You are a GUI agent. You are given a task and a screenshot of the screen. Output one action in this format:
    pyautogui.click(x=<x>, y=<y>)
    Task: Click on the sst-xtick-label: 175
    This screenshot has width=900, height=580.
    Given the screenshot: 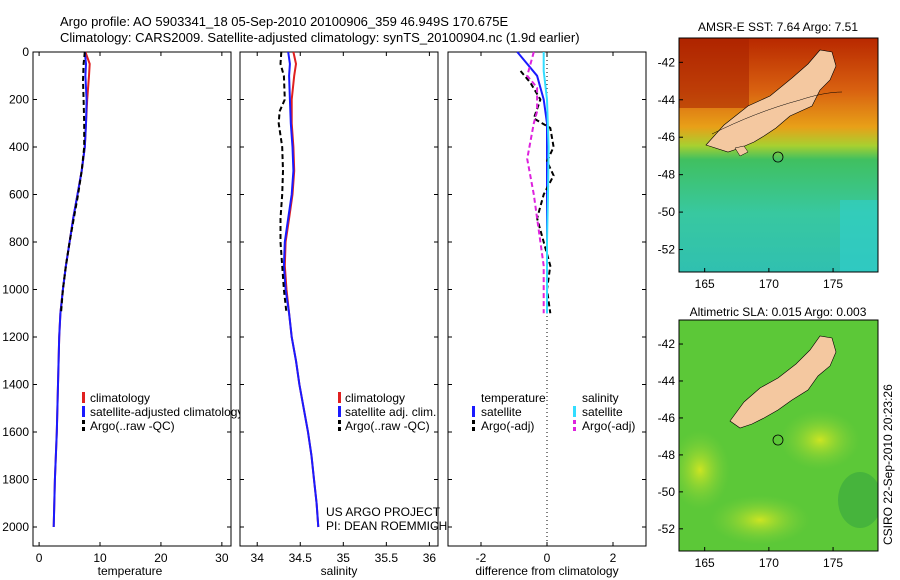 What is the action you would take?
    pyautogui.click(x=833, y=284)
    